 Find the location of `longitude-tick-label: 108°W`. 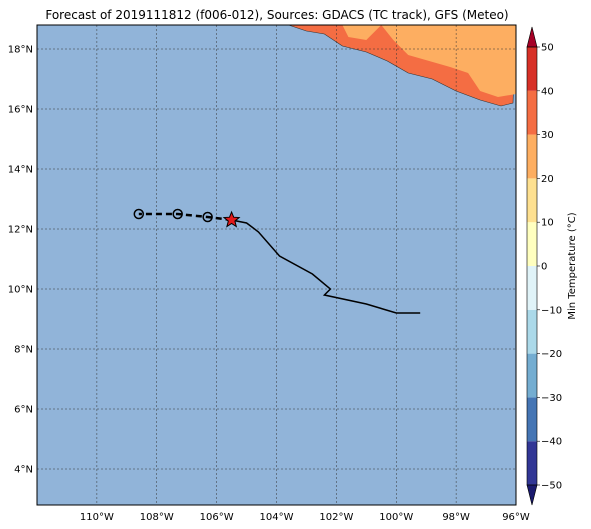

longitude-tick-label: 108°W is located at coordinates (157, 517).